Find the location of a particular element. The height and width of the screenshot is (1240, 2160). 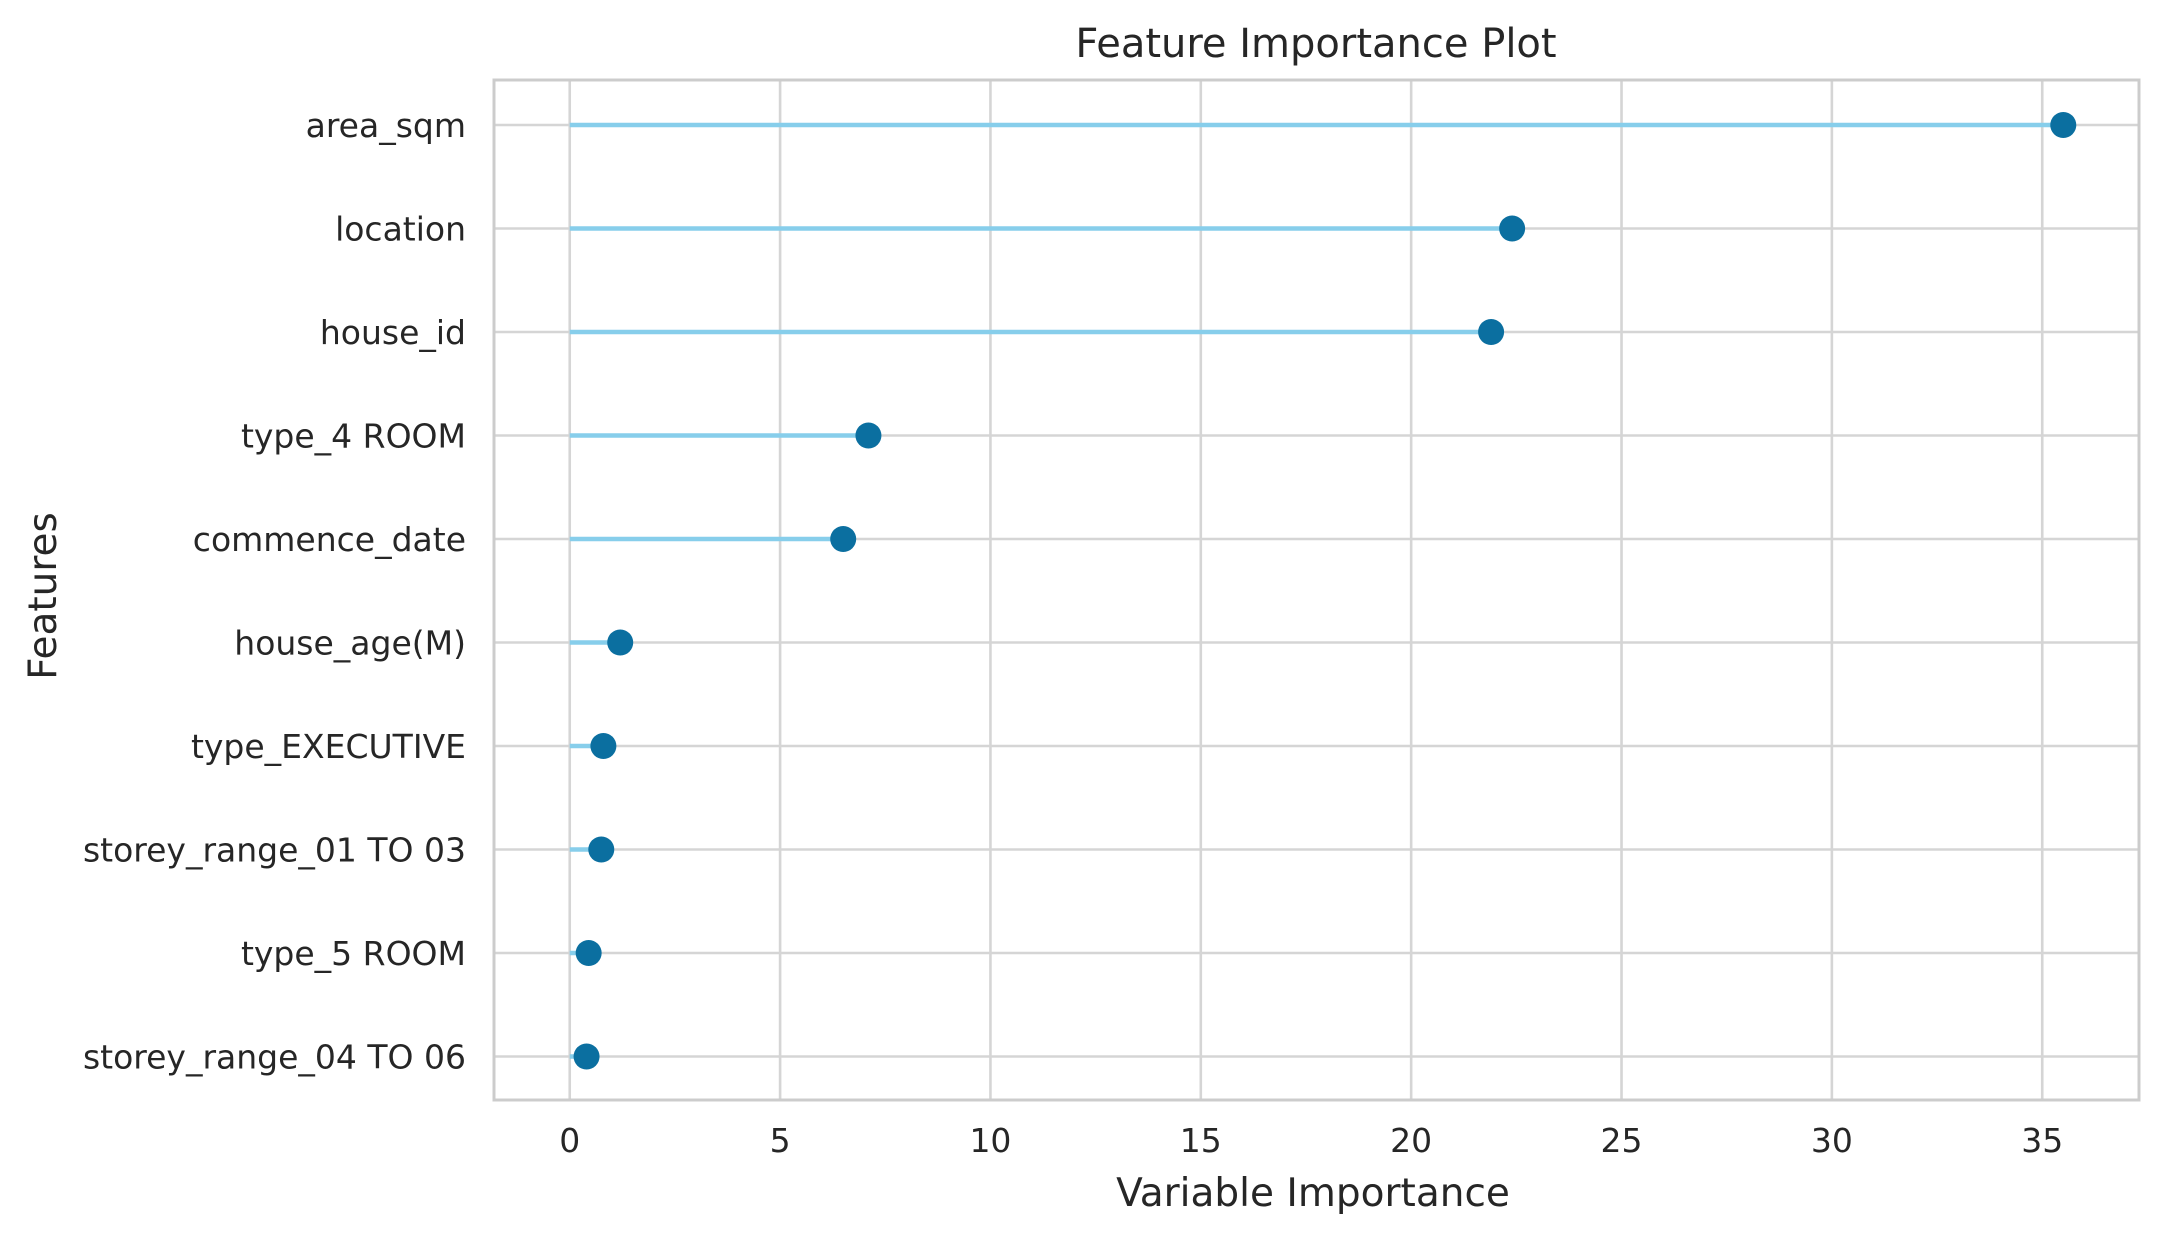

x-tick-labels: 0 5 10 15 20 25 30 35 is located at coordinates (1311, 1140).